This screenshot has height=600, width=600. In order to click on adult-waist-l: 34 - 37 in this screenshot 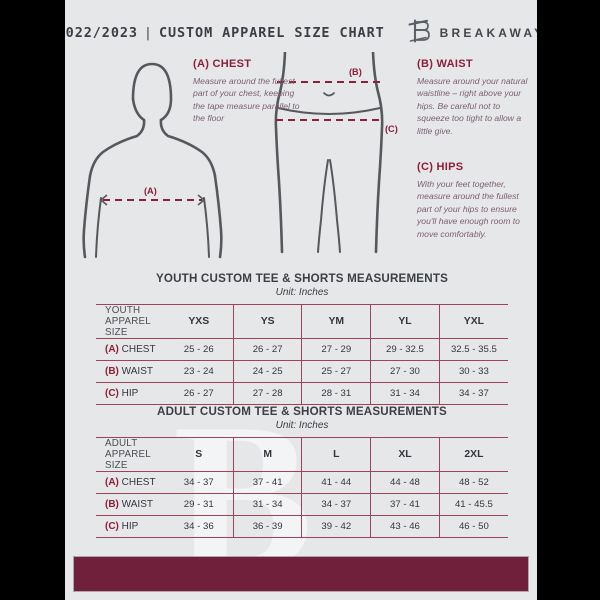, I will do `click(336, 504)`.